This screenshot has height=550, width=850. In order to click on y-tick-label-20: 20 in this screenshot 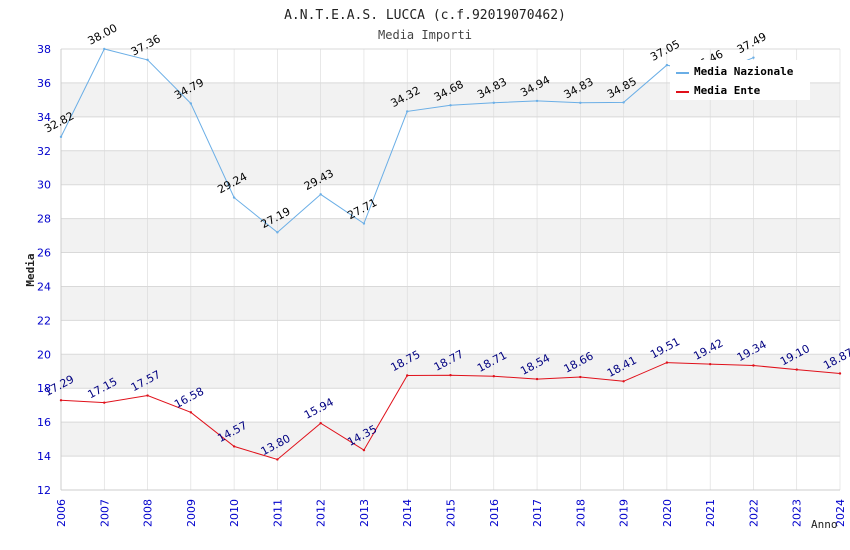, I will do `click(44, 354)`.